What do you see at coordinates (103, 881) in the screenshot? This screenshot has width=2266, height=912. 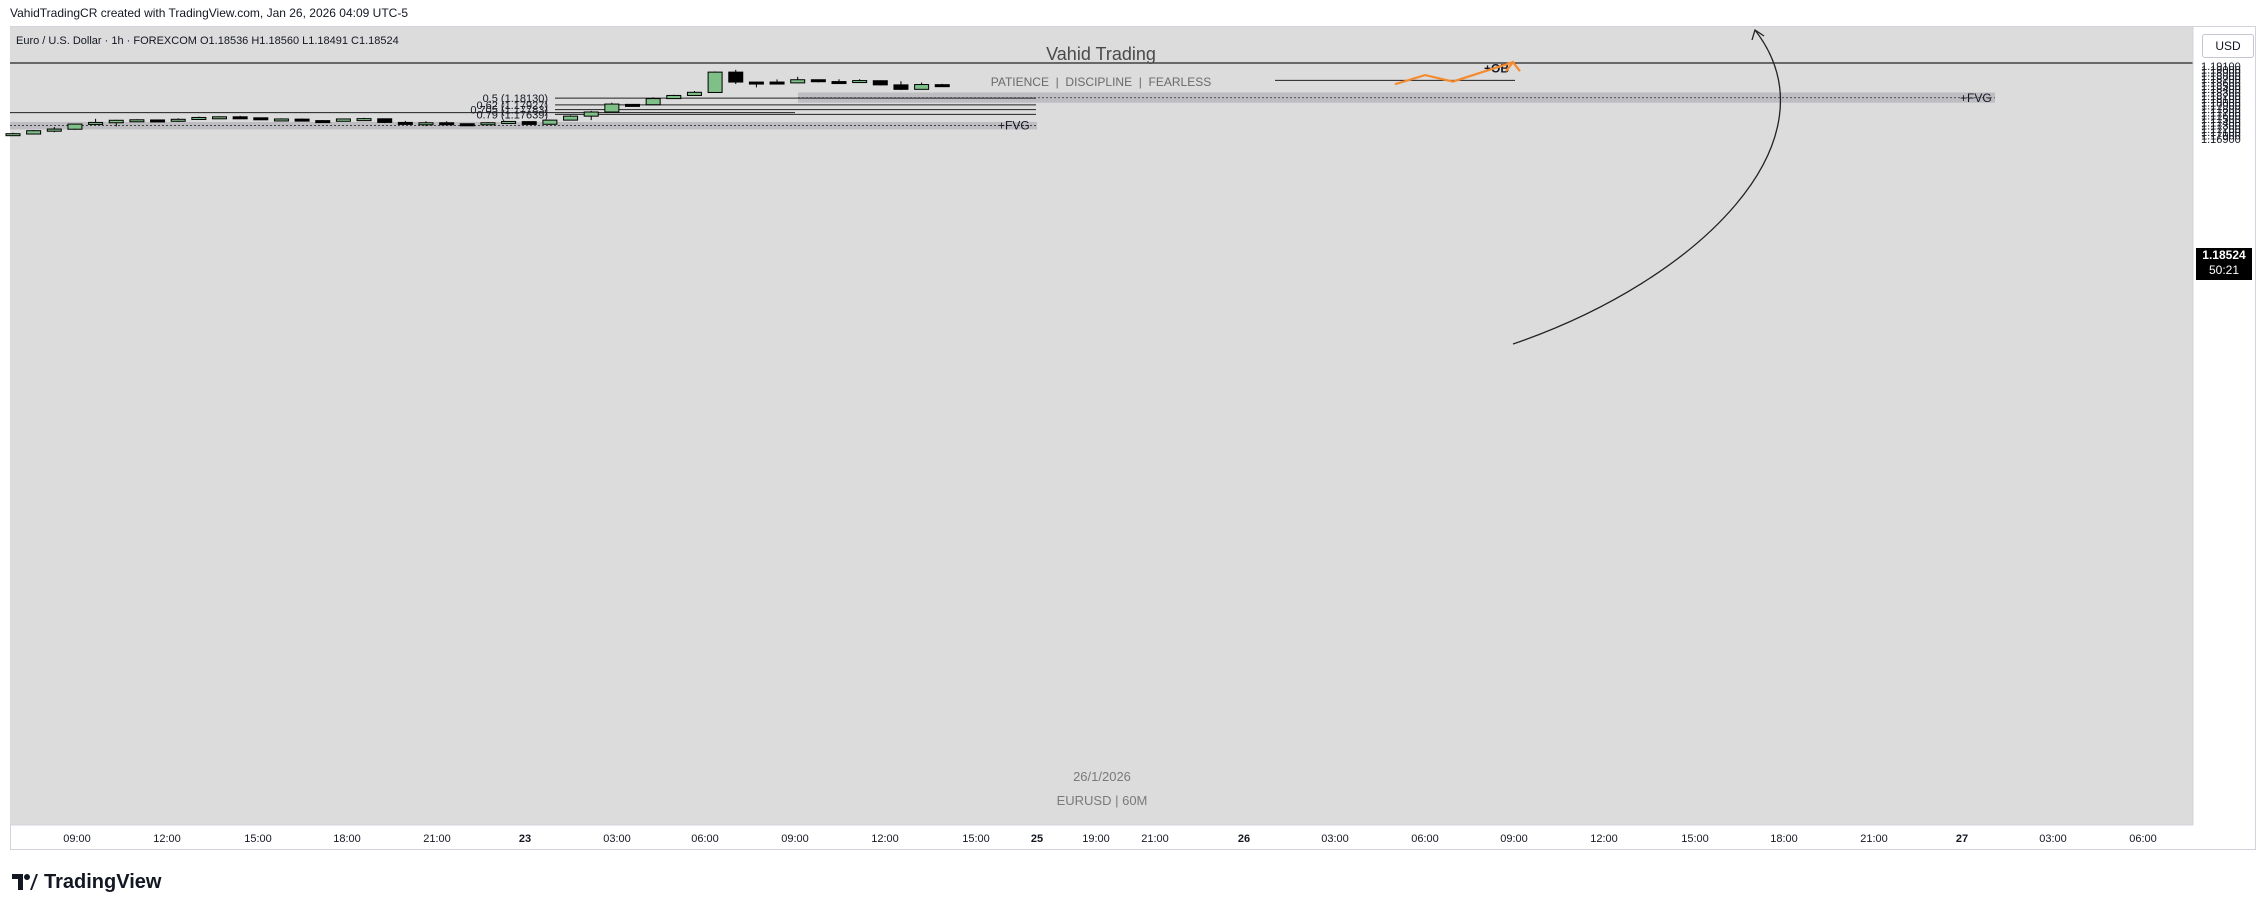 I see `brand-name: TradingView` at bounding box center [103, 881].